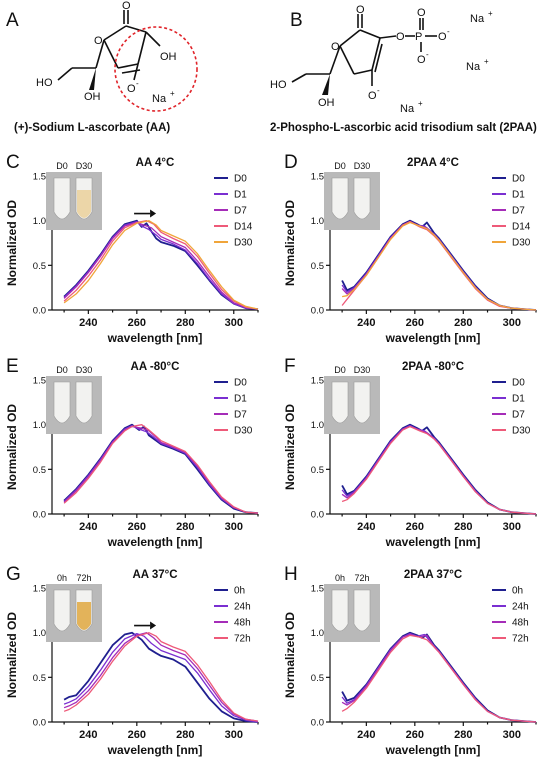 The image size is (550, 770). I want to click on atom-p: P, so click(418, 37).